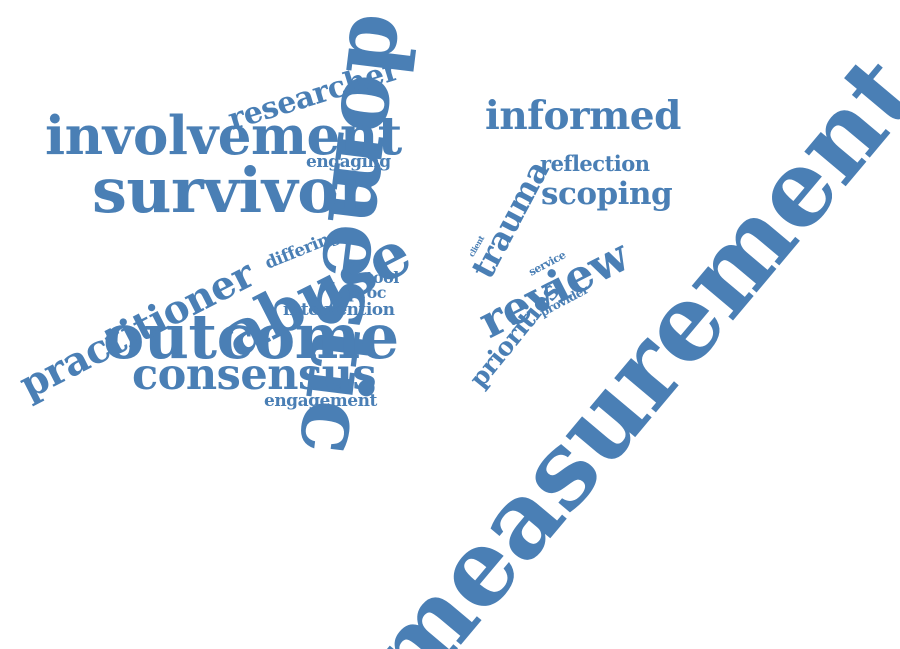  What do you see at coordinates (607, 194) in the screenshot?
I see `word-scoping: scoping` at bounding box center [607, 194].